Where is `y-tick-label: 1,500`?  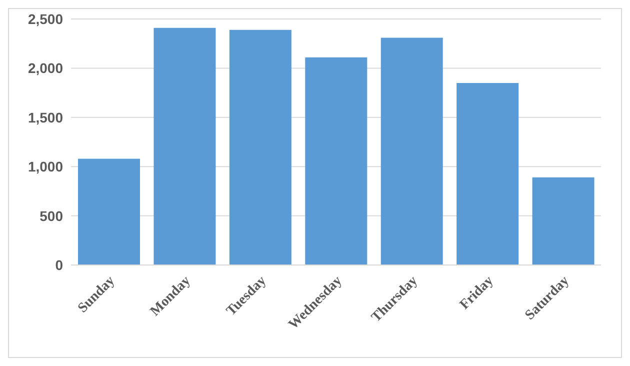 y-tick-label: 1,500 is located at coordinates (46, 117).